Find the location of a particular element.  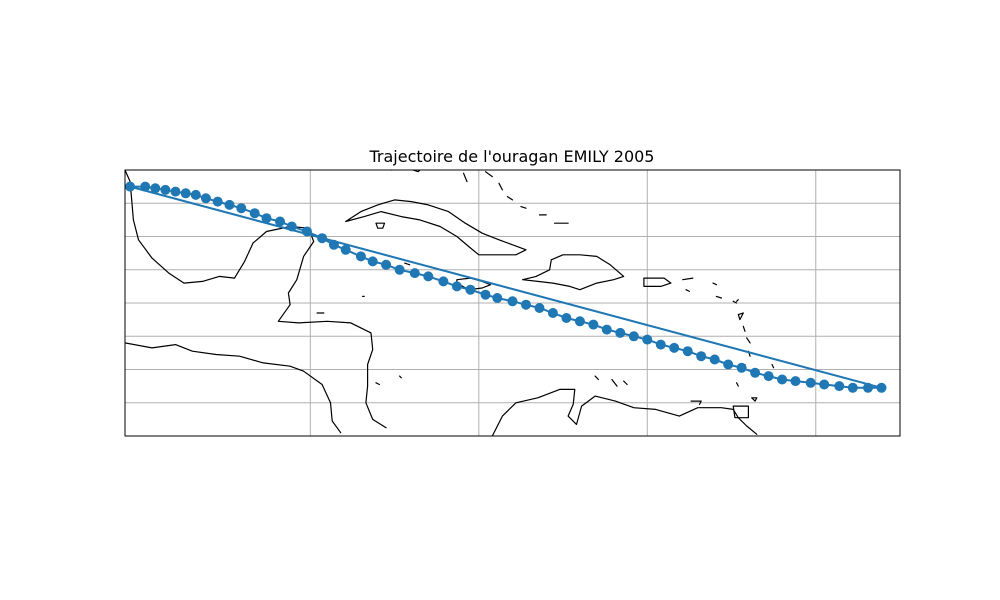

coastline-florida is located at coordinates (405, 171).